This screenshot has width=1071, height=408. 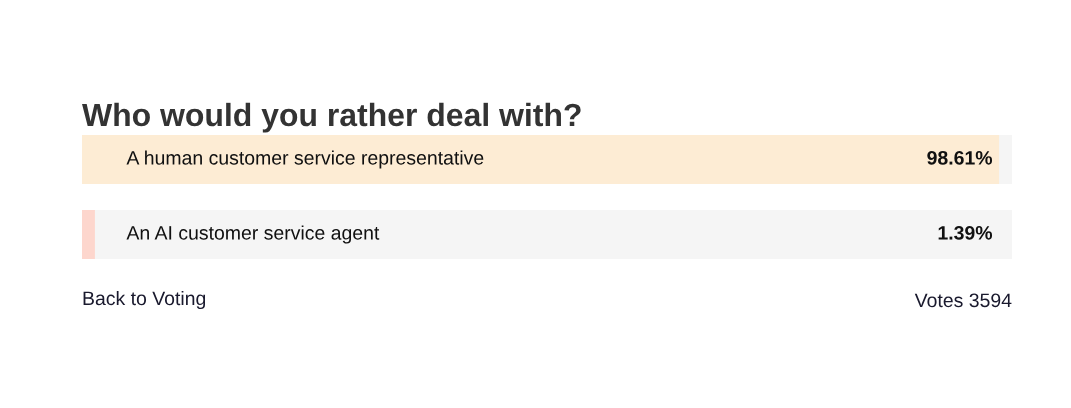 What do you see at coordinates (253, 234) in the screenshot?
I see `y-tick-label: An AI customer service agent` at bounding box center [253, 234].